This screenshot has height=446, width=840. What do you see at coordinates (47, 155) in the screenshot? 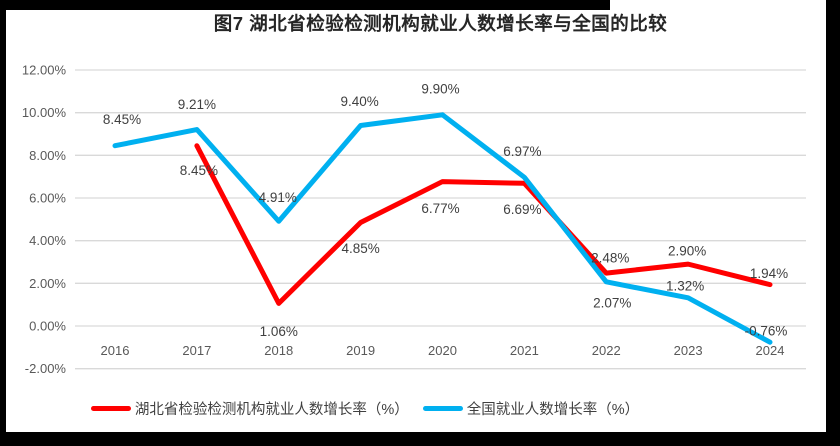
I see `y-axis-tick-label: 8.00%` at bounding box center [47, 155].